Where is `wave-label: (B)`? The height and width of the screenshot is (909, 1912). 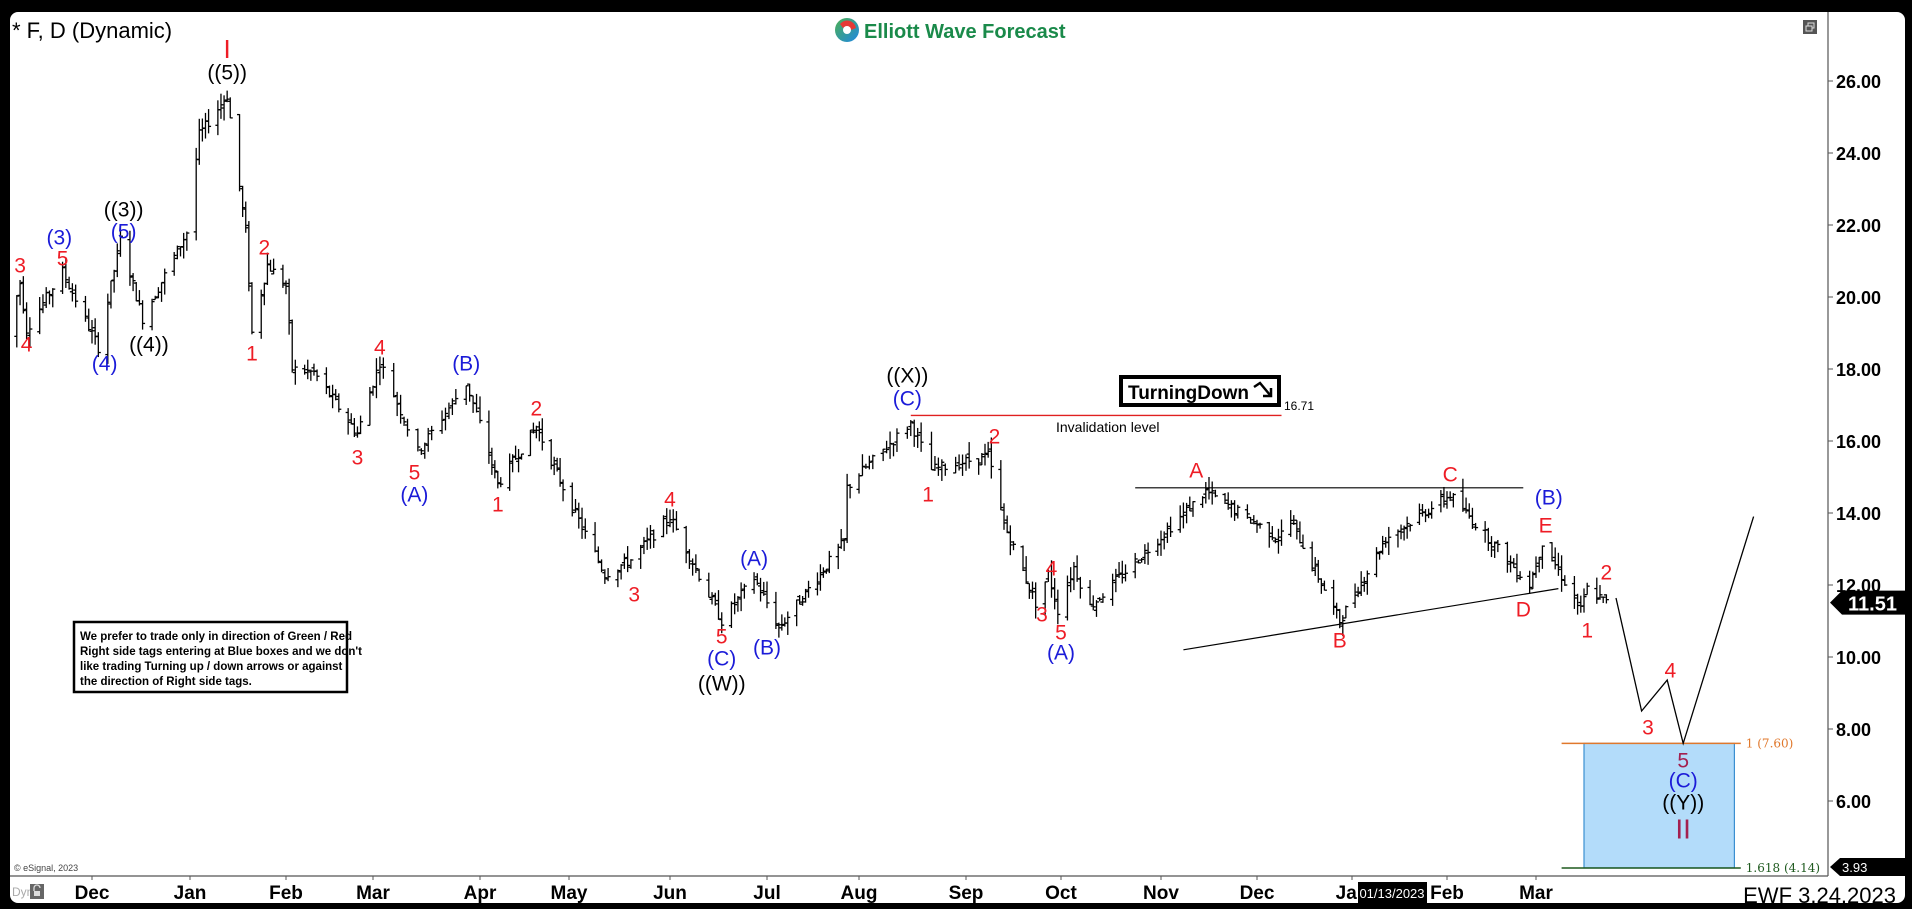
wave-label: (B) is located at coordinates (767, 648).